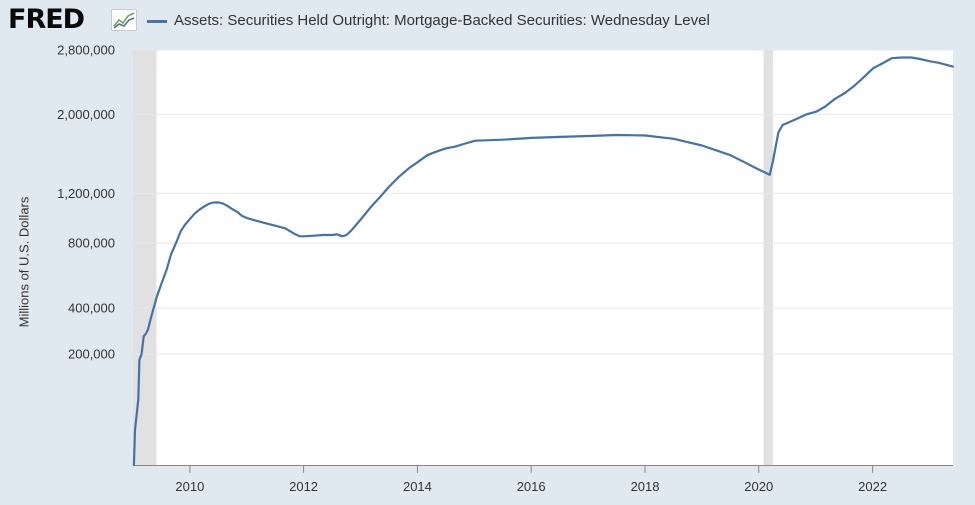  Describe the element at coordinates (758, 486) in the screenshot. I see `x-tick-label: 2020` at that location.